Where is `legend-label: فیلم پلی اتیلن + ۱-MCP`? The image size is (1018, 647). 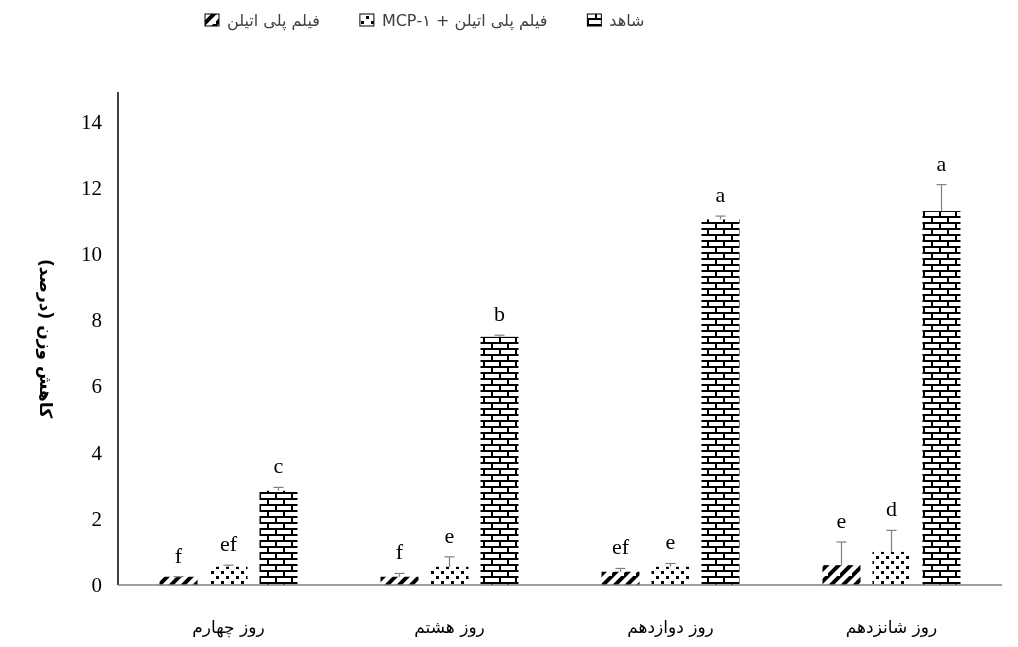
legend-label: فیلم پلی اتیلن + ۱-MCP is located at coordinates (464, 21).